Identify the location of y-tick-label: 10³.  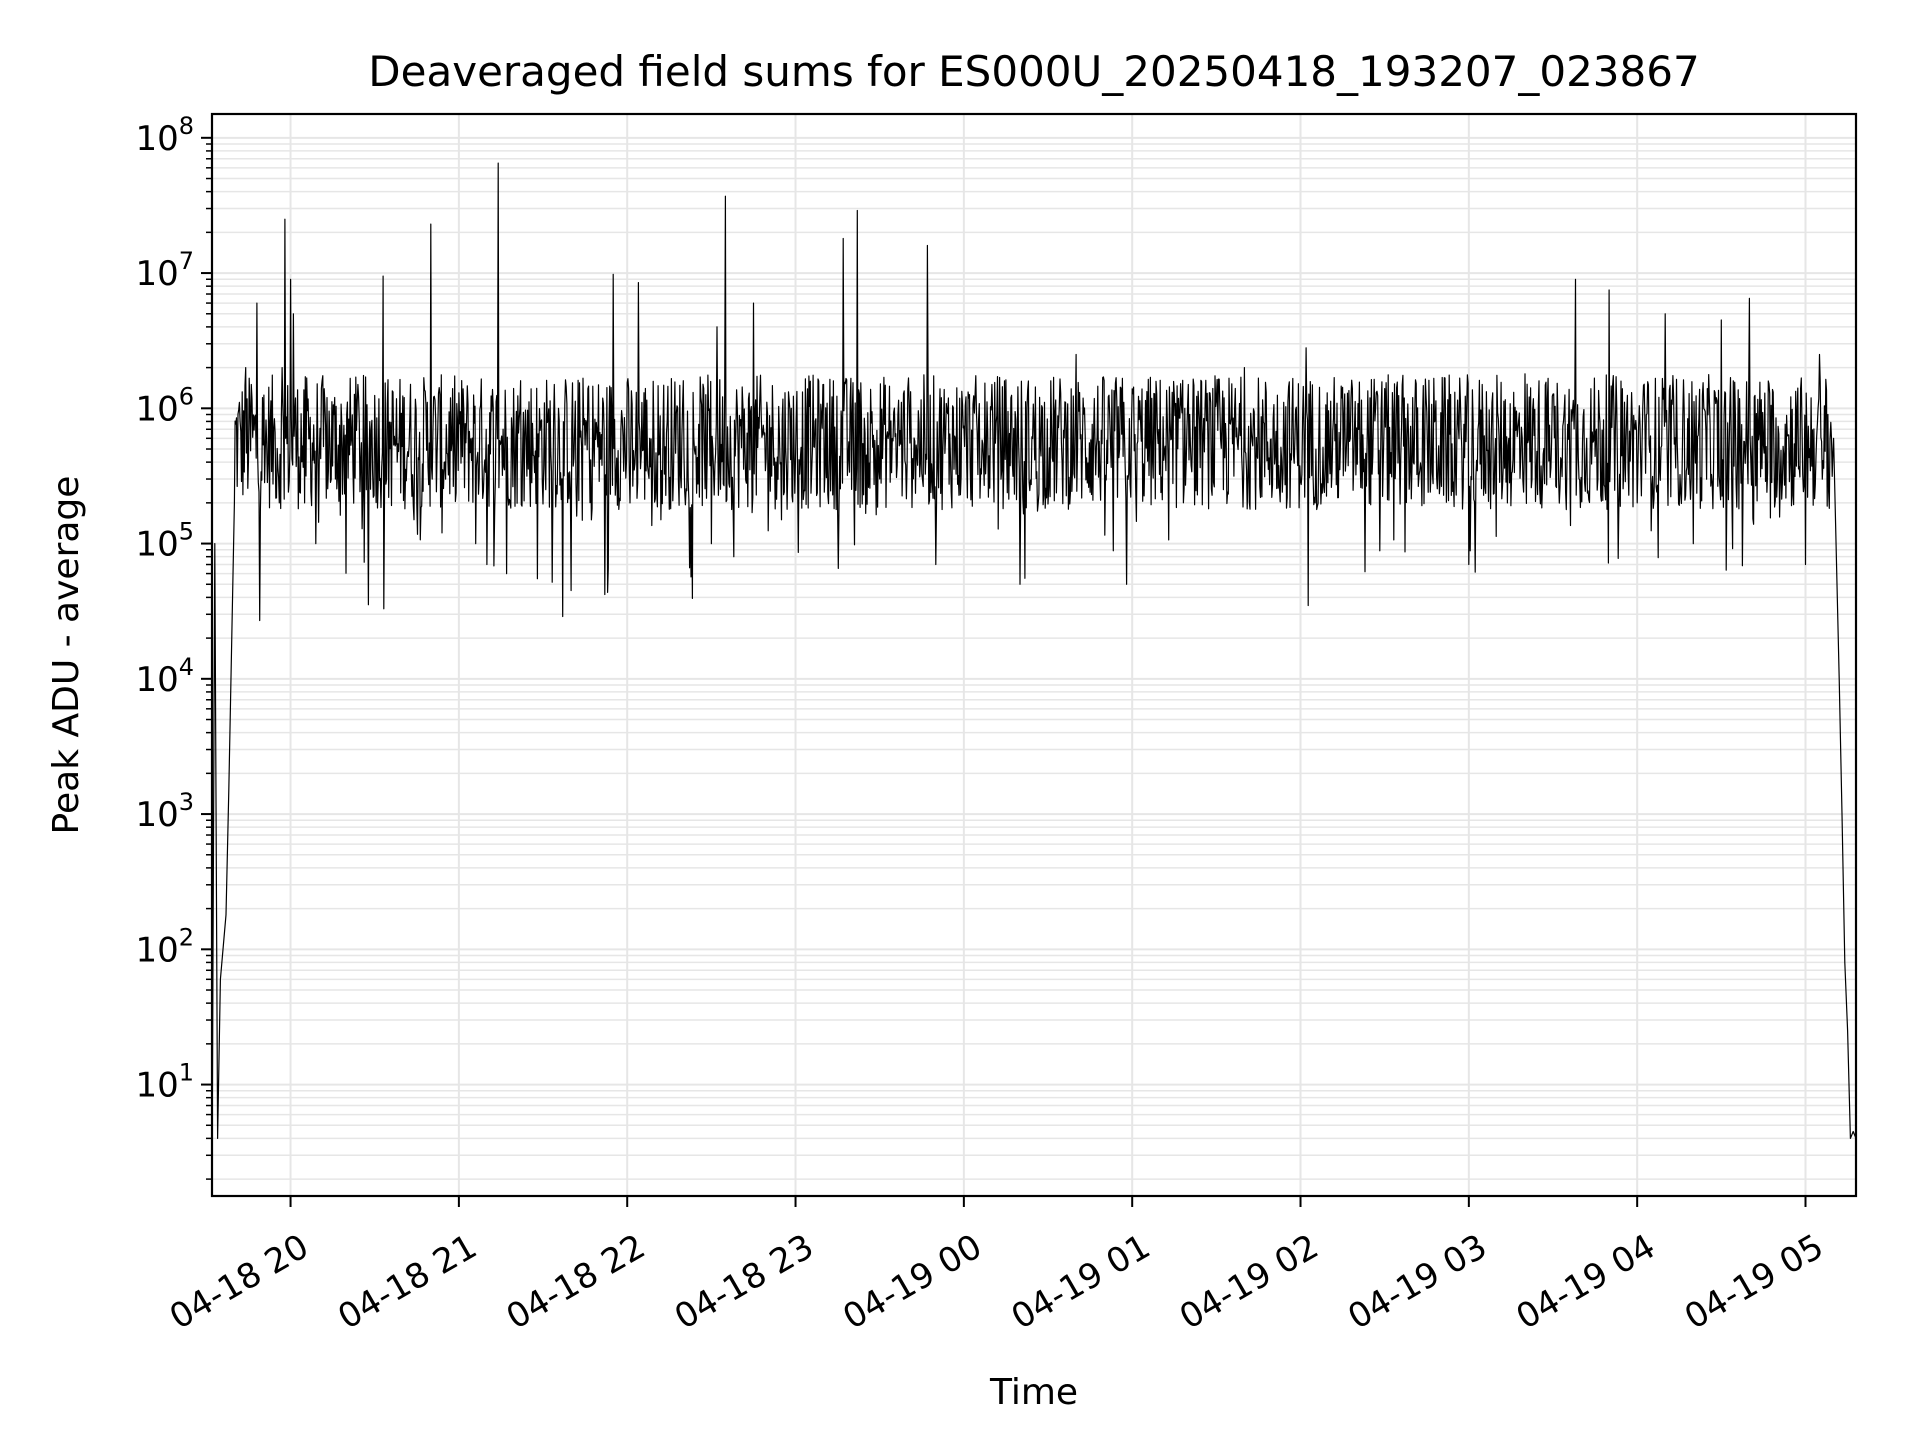
(164, 811).